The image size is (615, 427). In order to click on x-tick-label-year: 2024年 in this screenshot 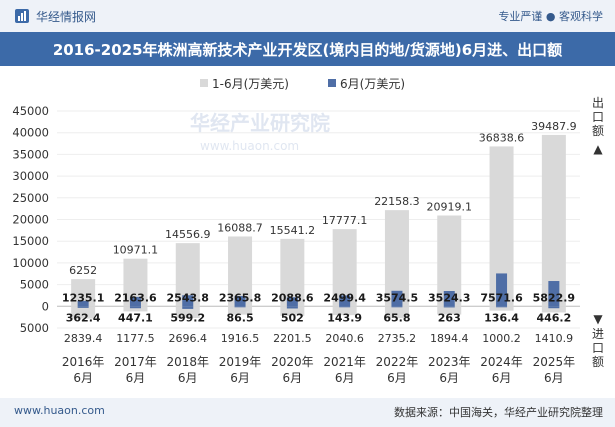, I will do `click(501, 362)`.